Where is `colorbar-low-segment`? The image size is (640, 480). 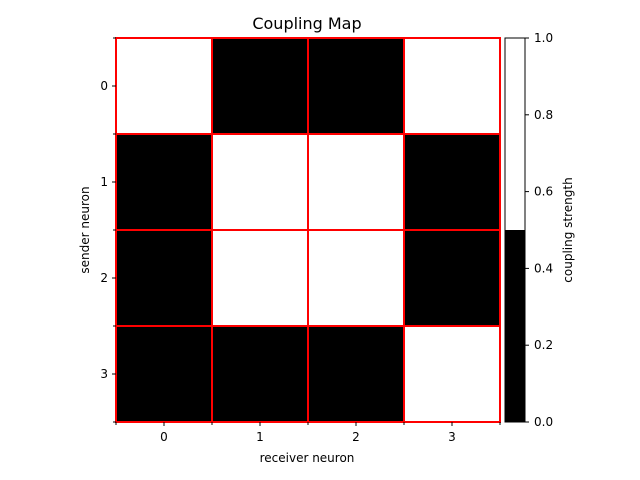 colorbar-low-segment is located at coordinates (515, 326).